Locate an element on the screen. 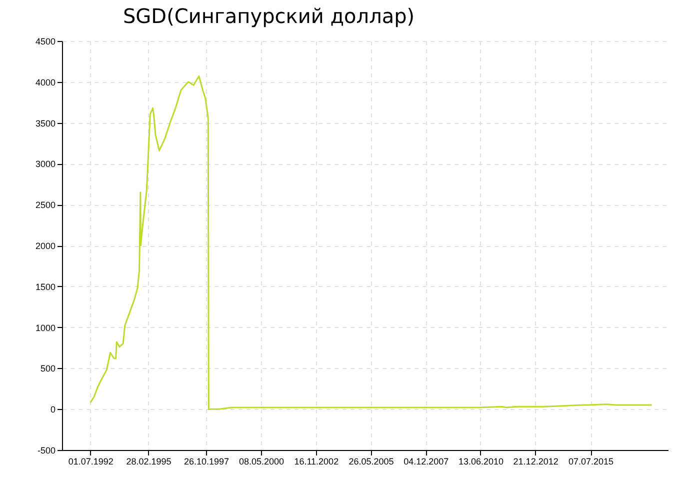  y-tick-label: 500 is located at coordinates (48, 369).